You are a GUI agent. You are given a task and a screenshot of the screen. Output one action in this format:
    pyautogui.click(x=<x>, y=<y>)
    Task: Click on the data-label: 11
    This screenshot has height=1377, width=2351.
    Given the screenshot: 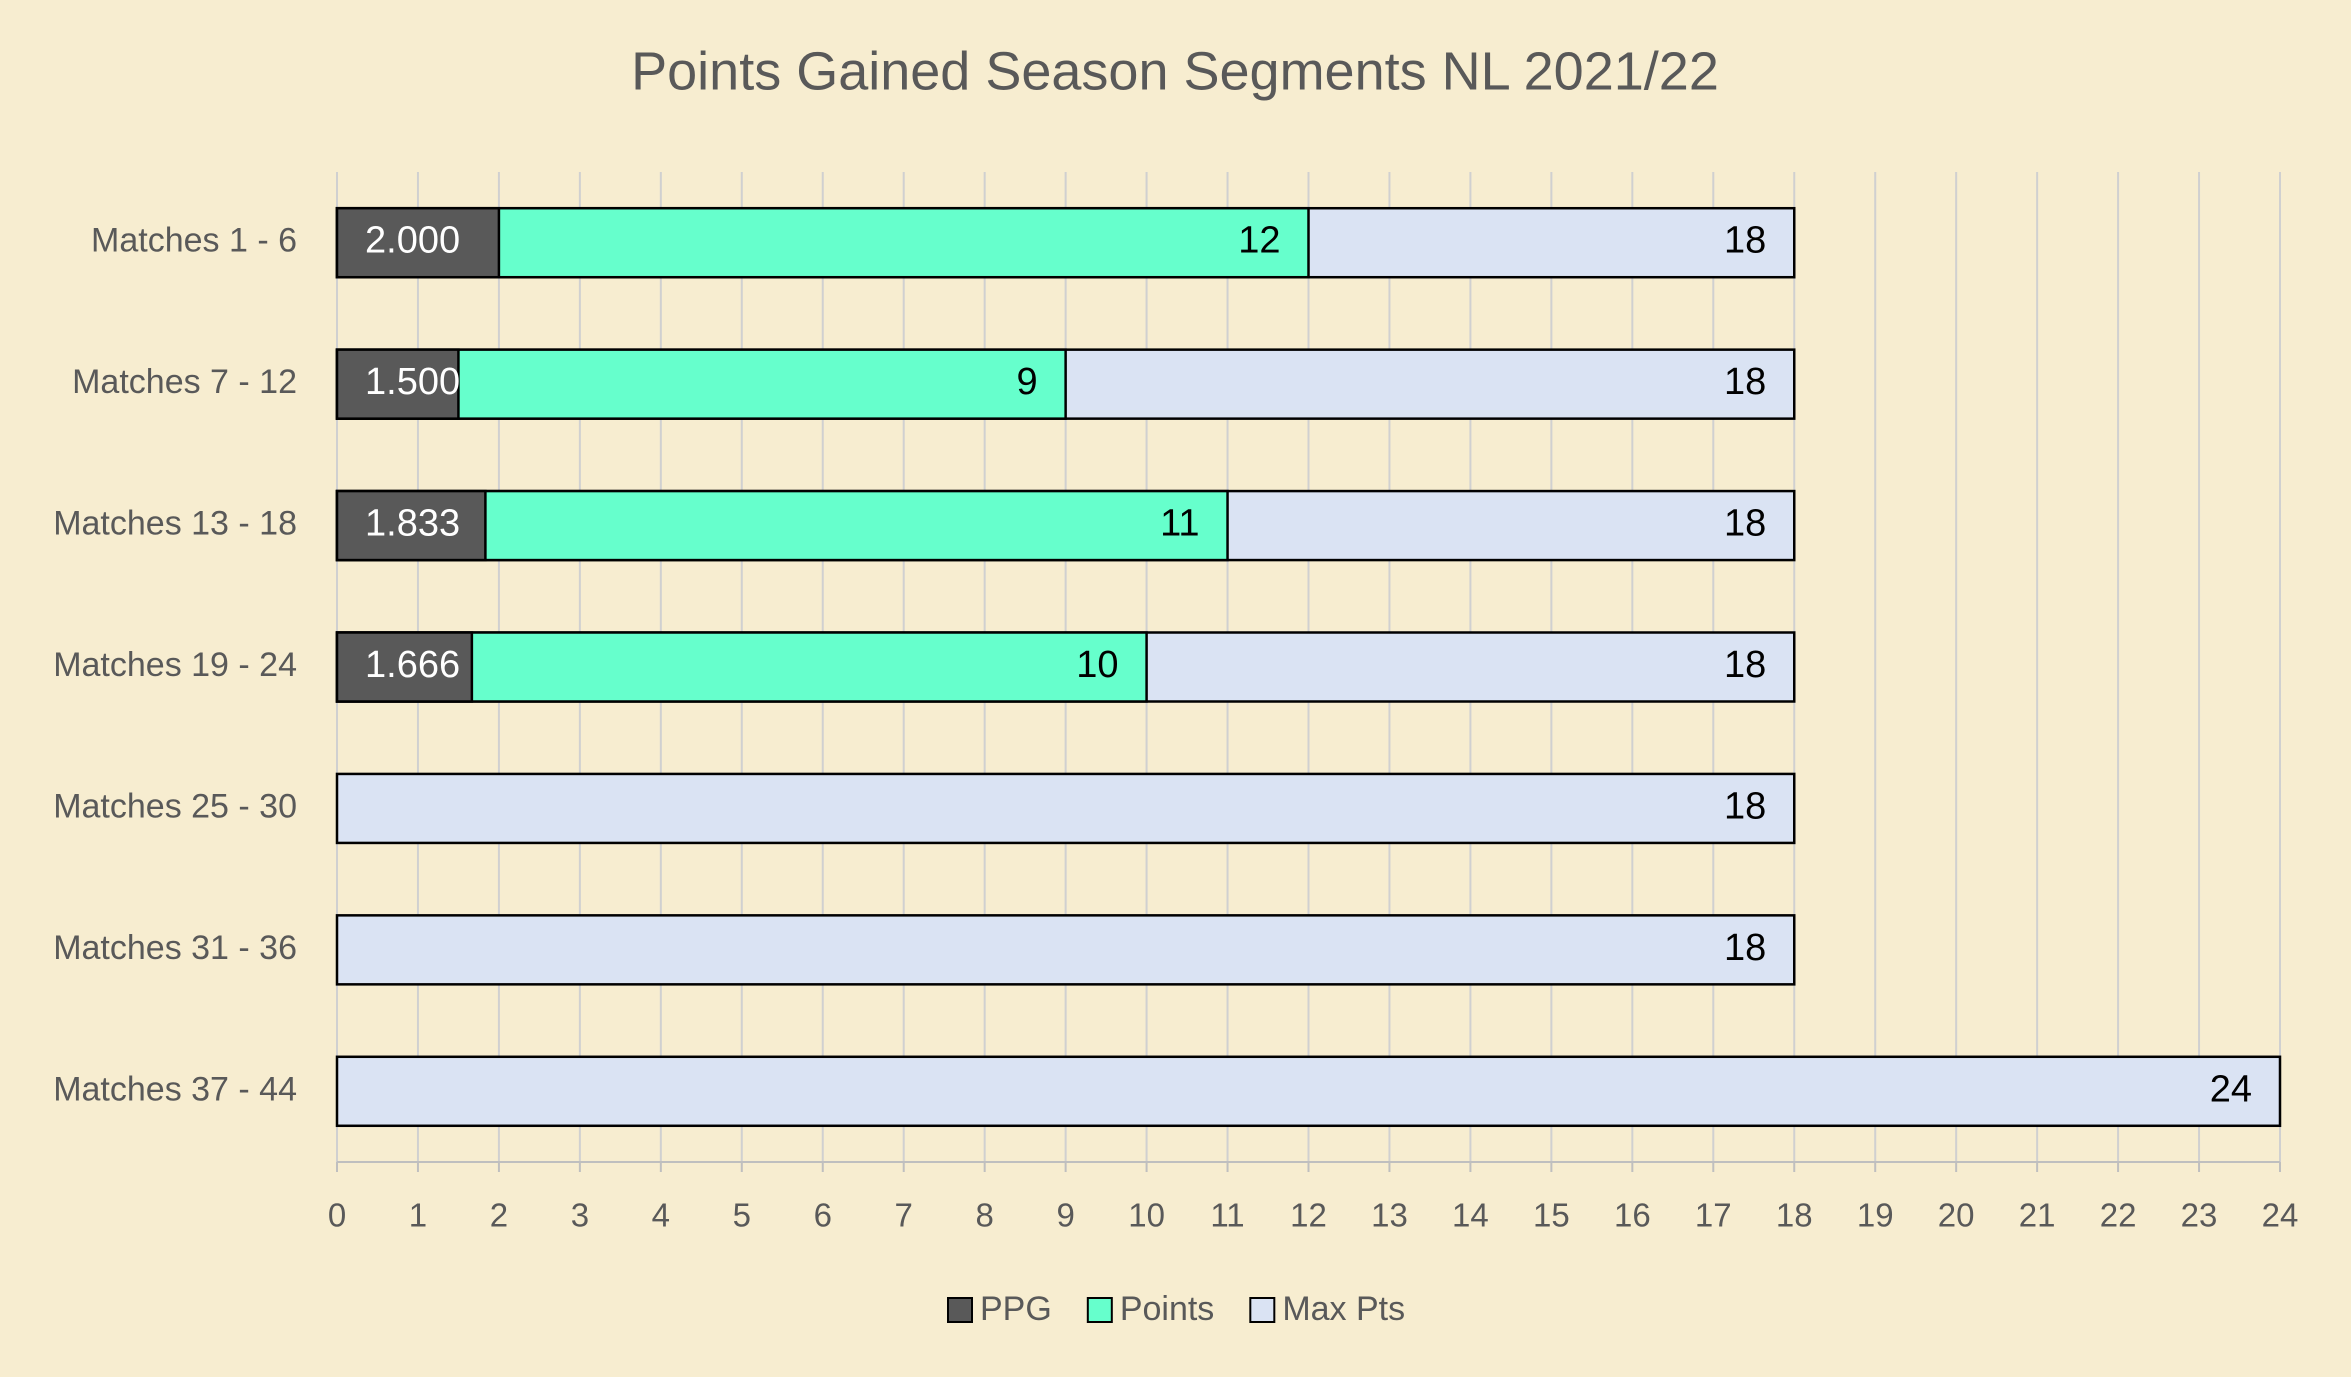 What is the action you would take?
    pyautogui.click(x=1179, y=524)
    